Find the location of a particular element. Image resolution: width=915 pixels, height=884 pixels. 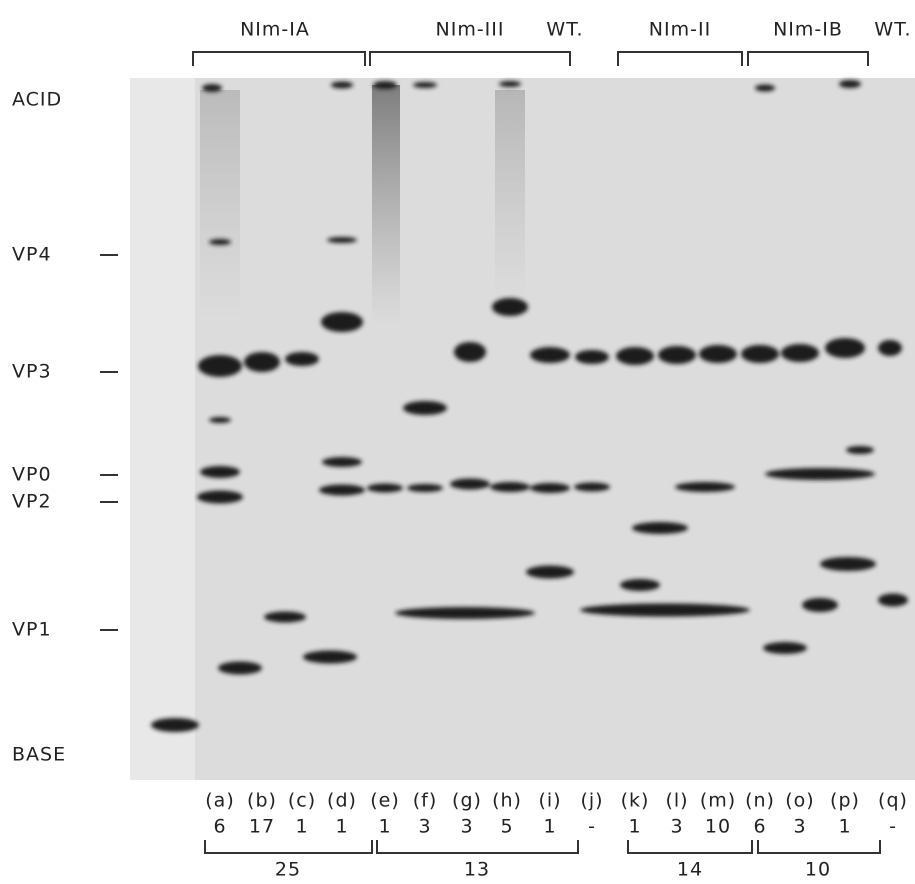

lane-label: (i) is located at coordinates (549, 801).